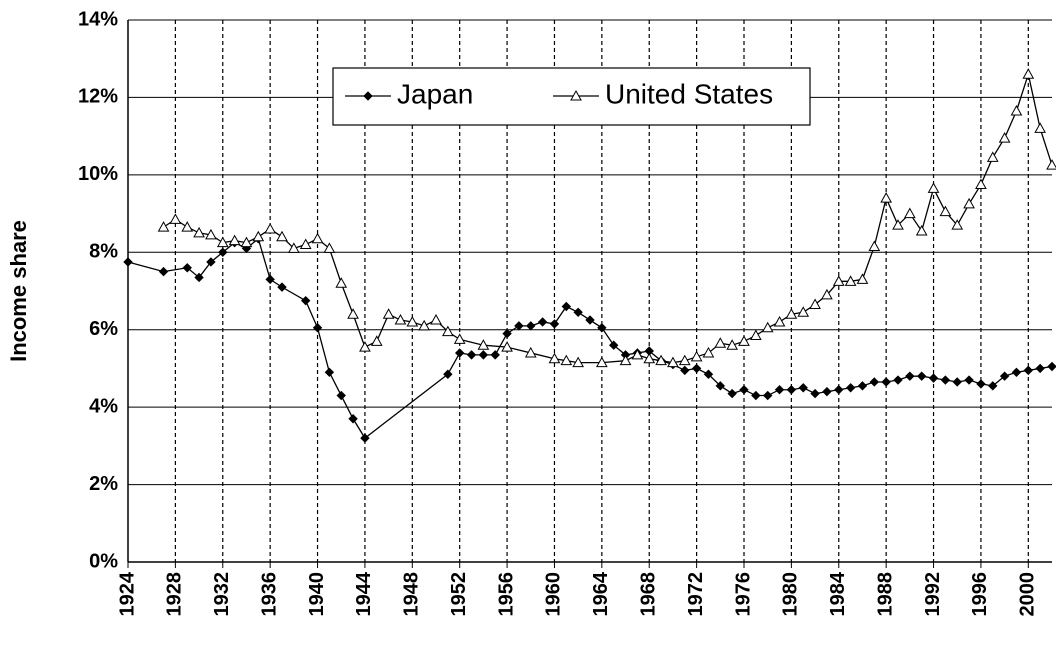  What do you see at coordinates (317, 594) in the screenshot?
I see `x-tick-label: 1940` at bounding box center [317, 594].